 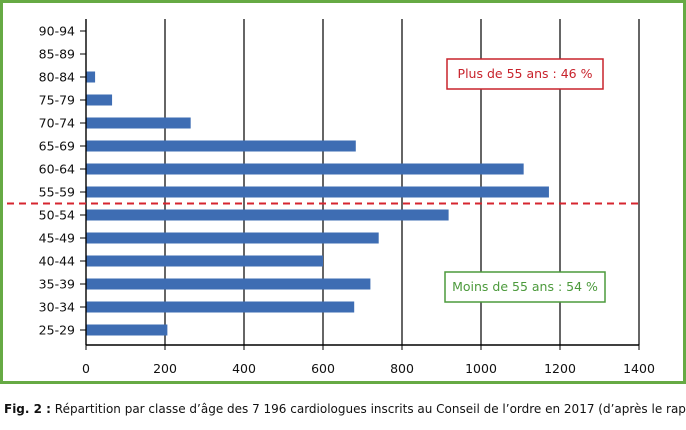 I want to click on y-tick-label: 25-29, so click(x=57, y=330).